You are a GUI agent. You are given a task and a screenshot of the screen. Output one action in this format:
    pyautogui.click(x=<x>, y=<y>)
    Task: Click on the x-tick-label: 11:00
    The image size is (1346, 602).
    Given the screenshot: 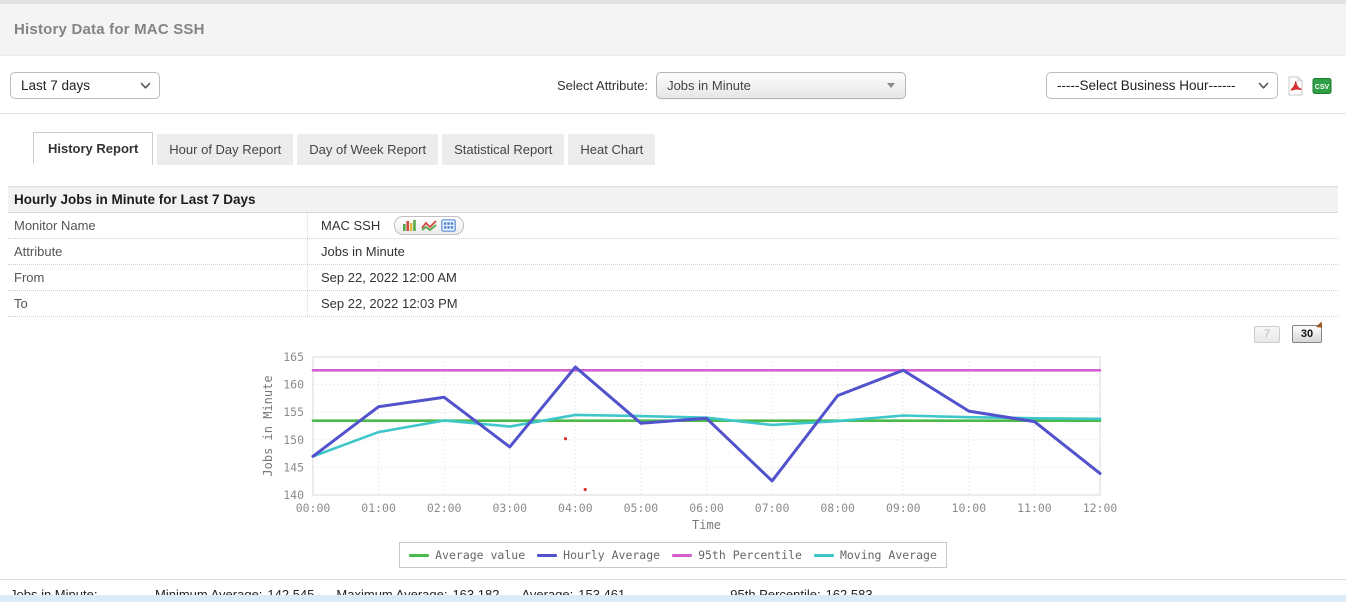 What is the action you would take?
    pyautogui.click(x=1034, y=508)
    